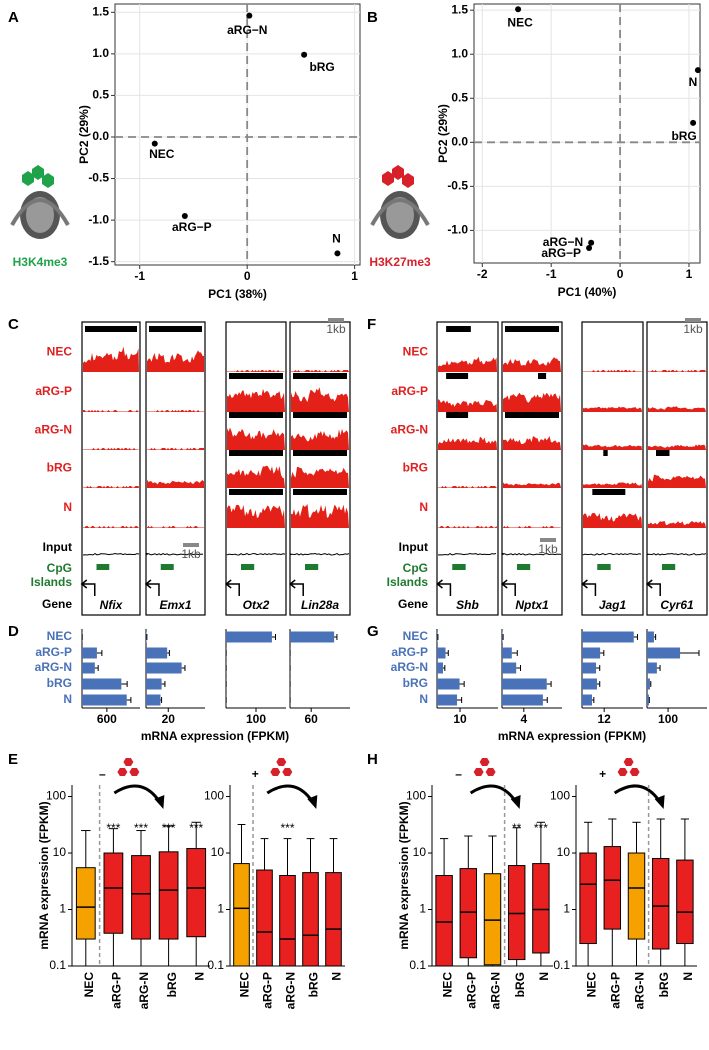  What do you see at coordinates (100, 11) in the screenshot?
I see `y-tick-label: 1.5` at bounding box center [100, 11].